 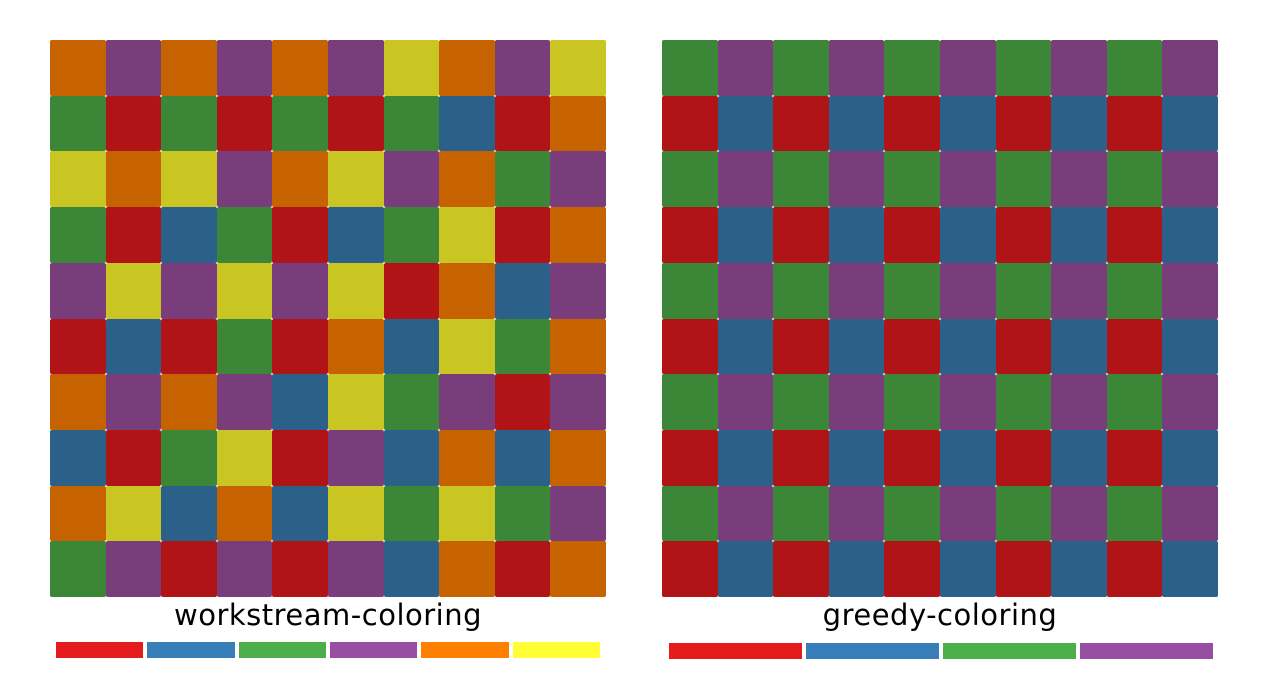 I want to click on grid-cell-r3-c9, so click(x=578, y=235).